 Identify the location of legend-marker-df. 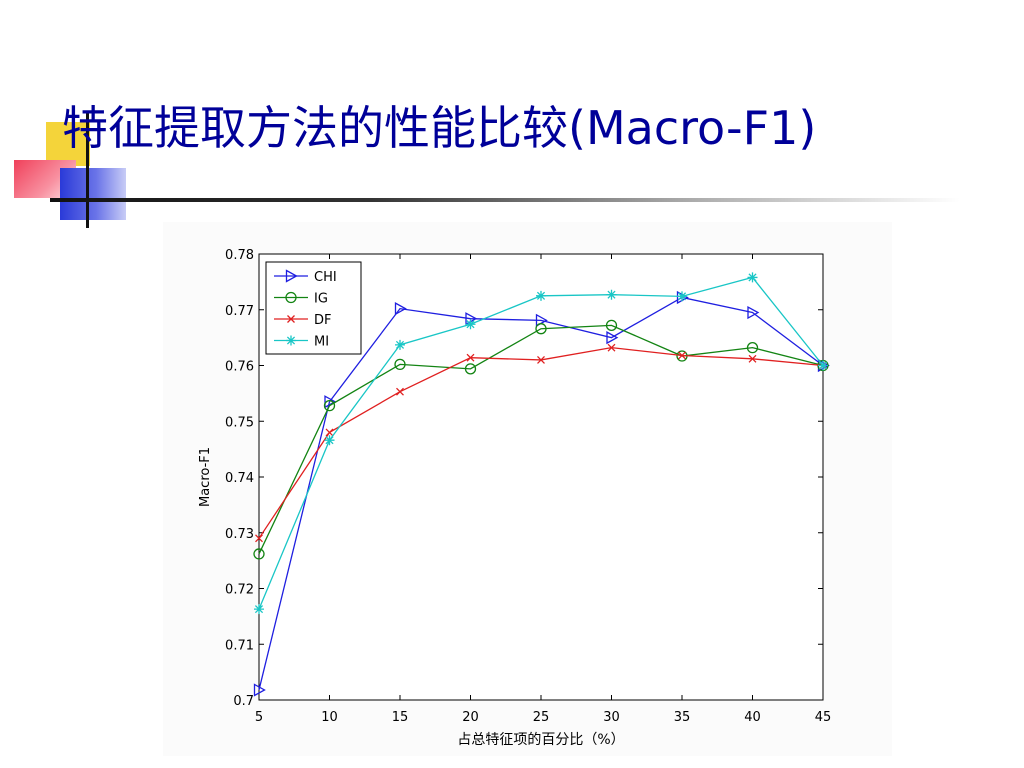
(291, 319).